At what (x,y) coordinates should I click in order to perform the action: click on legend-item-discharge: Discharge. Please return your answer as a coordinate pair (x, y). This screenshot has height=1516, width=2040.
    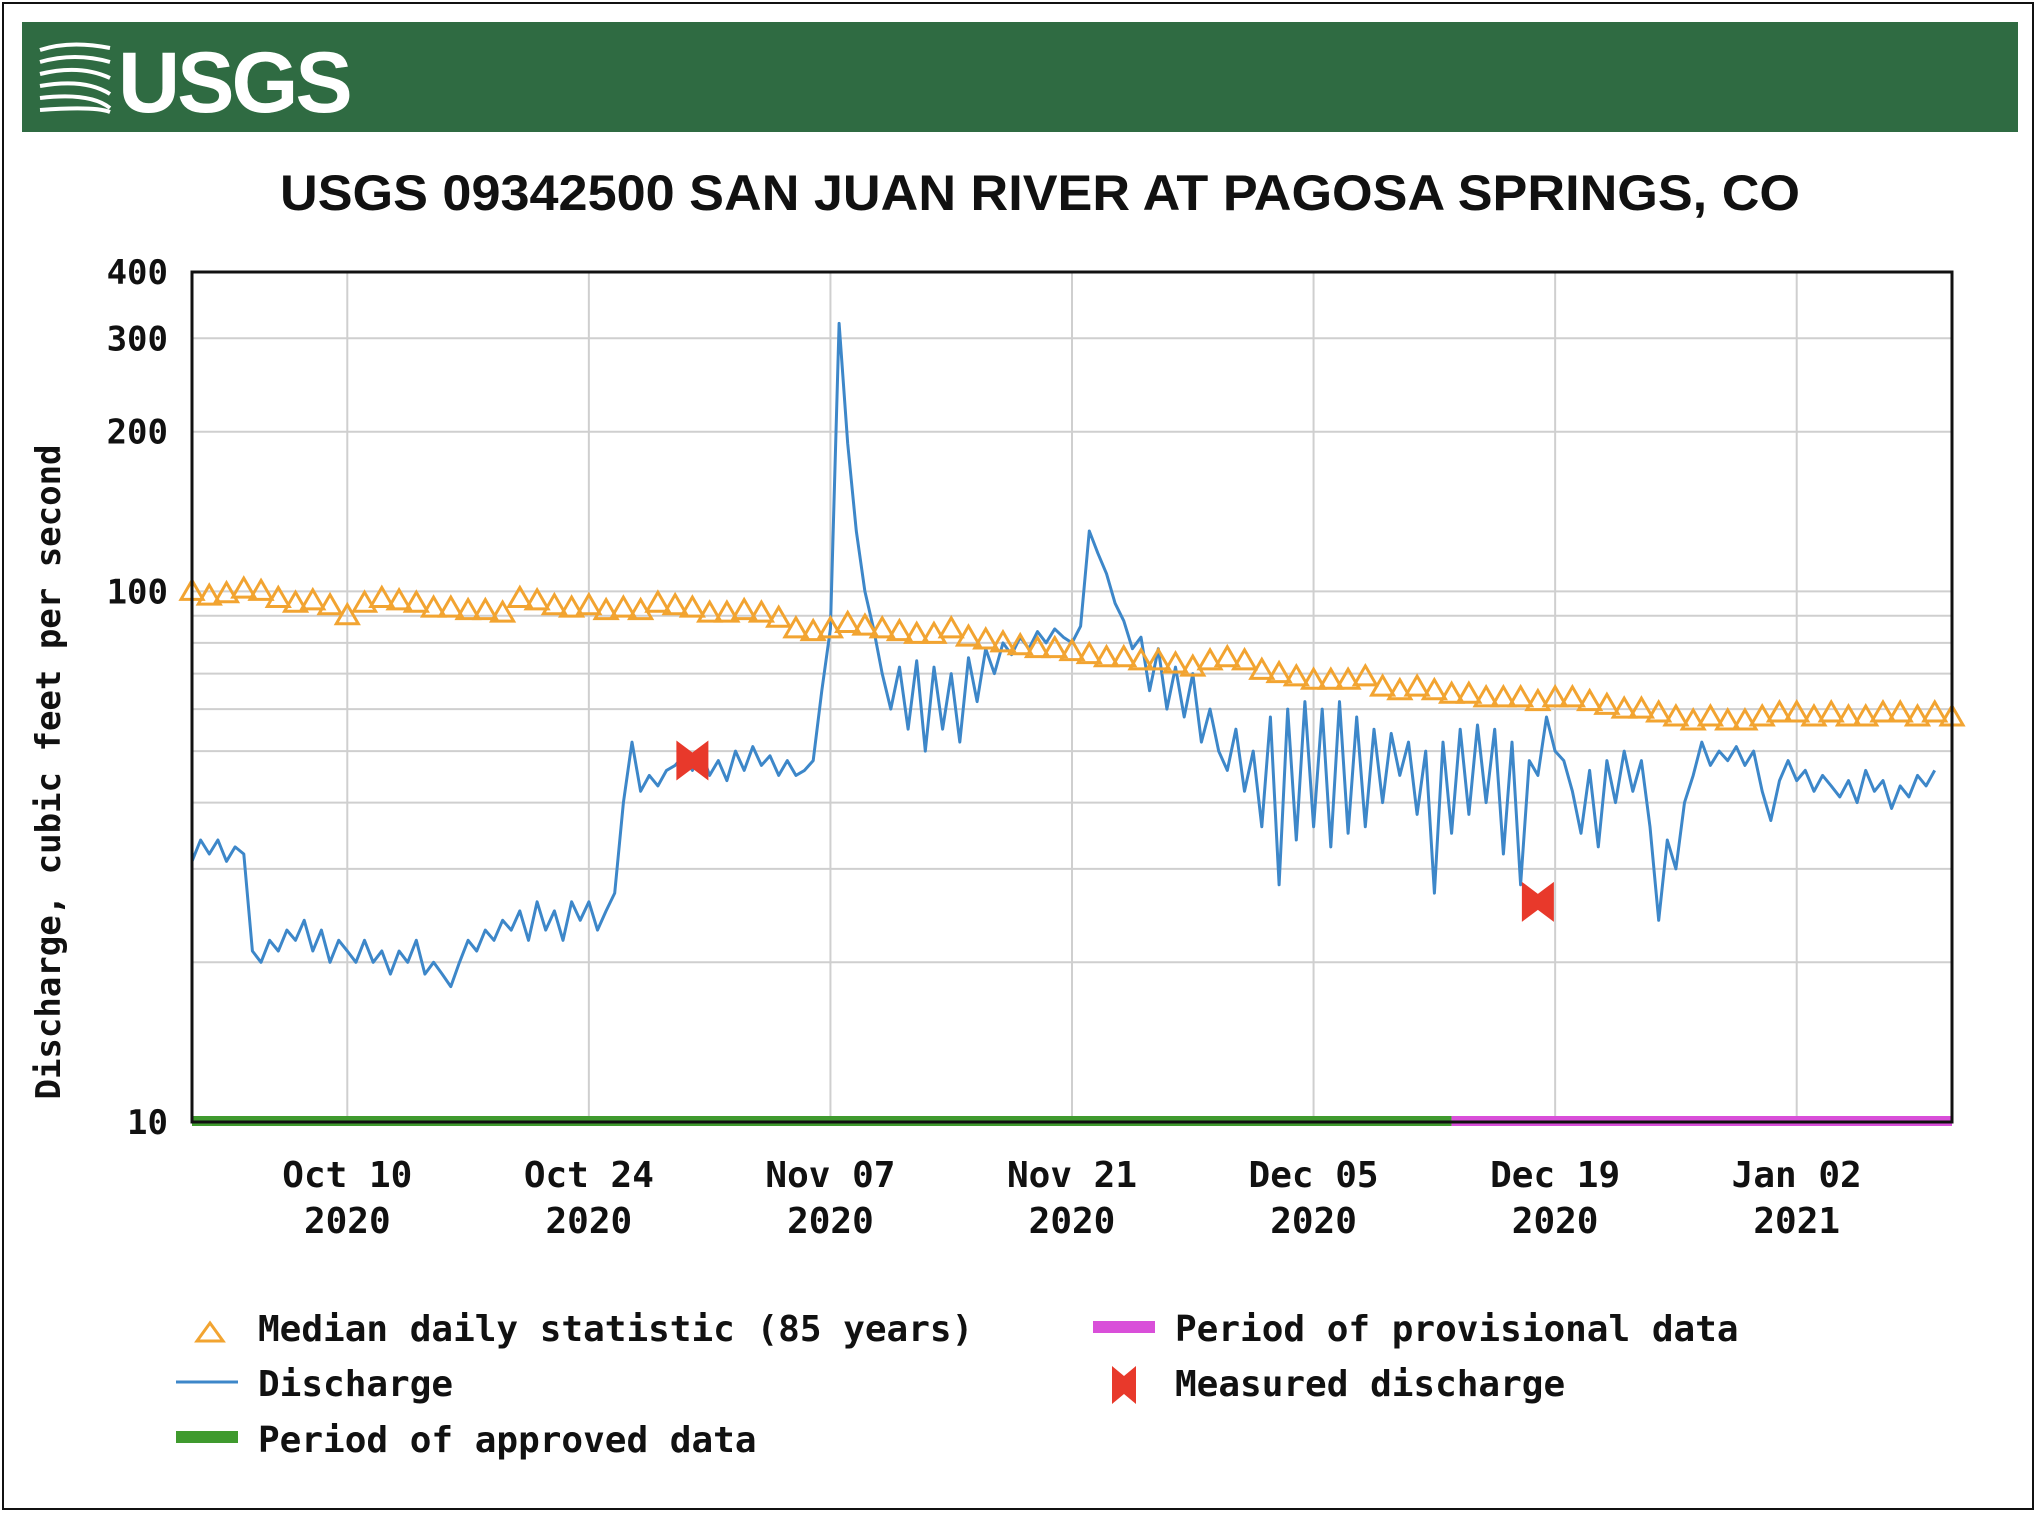
    Looking at the image, I should click on (314, 1384).